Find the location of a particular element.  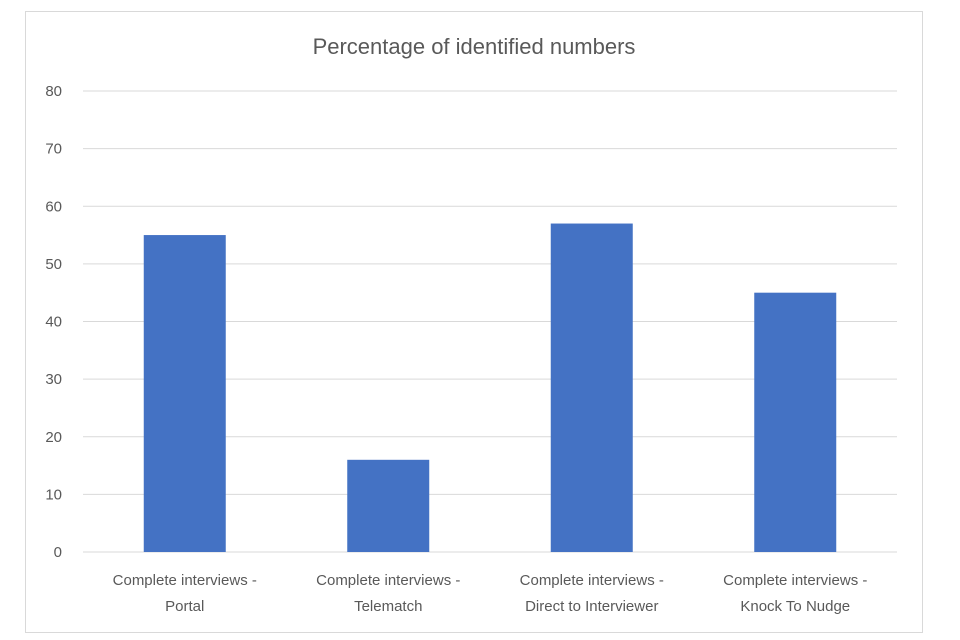

y-tick-label: 10 is located at coordinates (53, 494).